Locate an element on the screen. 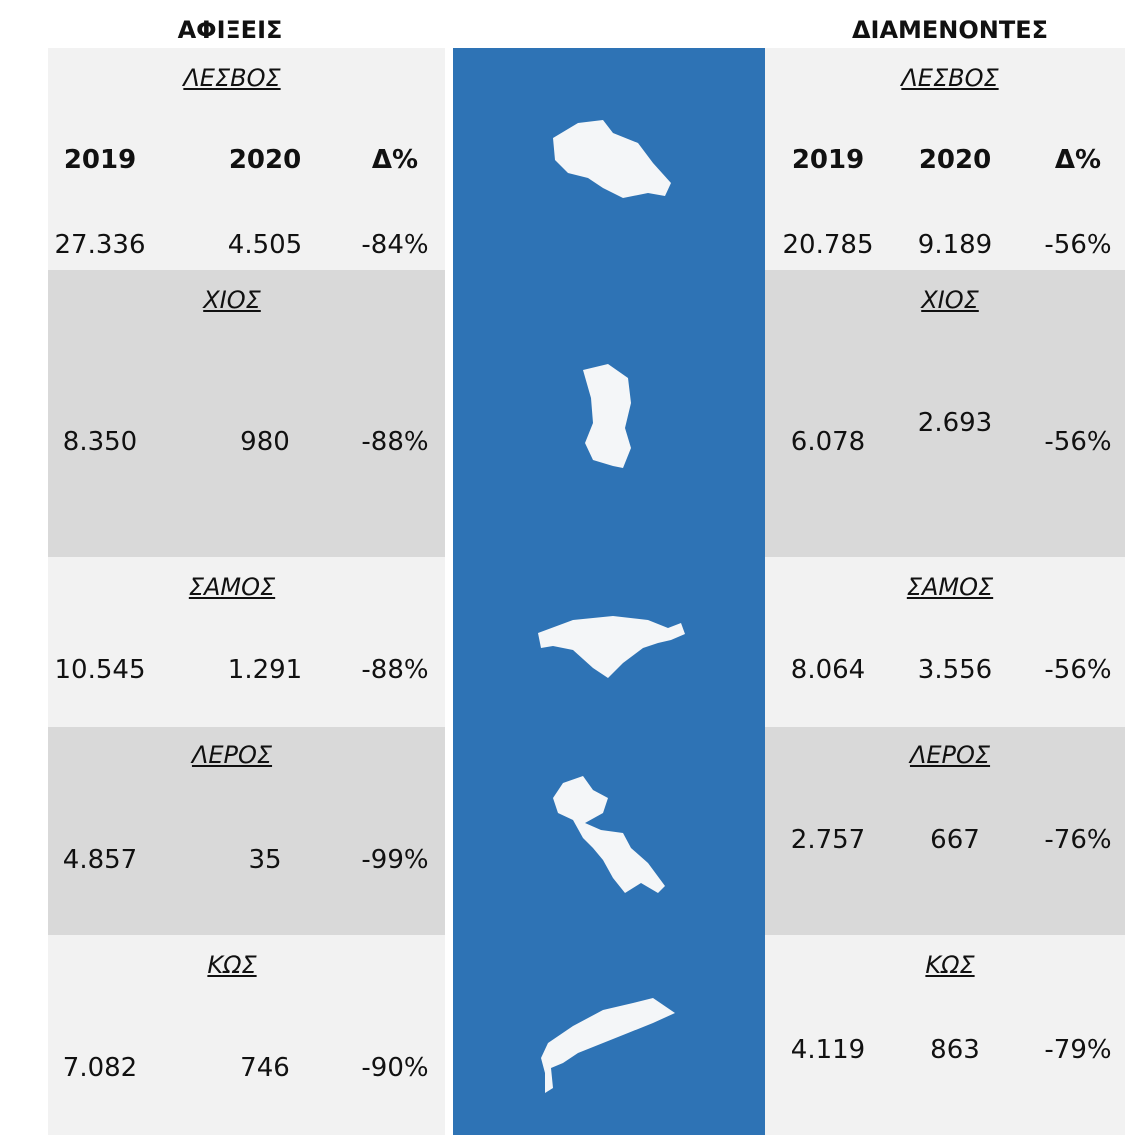 The height and width of the screenshot is (1139, 1125). kos-shape is located at coordinates (608, 1045).